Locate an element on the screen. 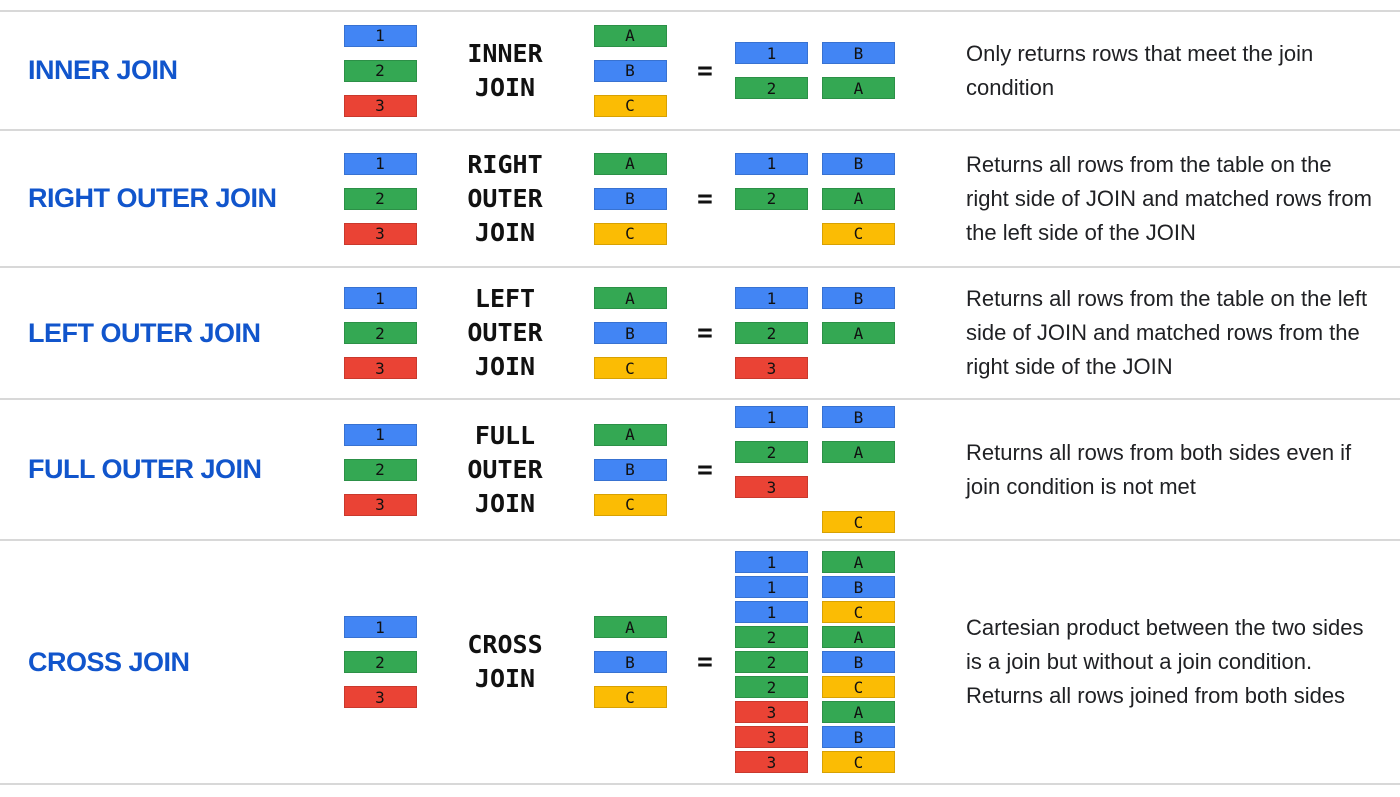  join-operator-line: RIGHT is located at coordinates (505, 164).